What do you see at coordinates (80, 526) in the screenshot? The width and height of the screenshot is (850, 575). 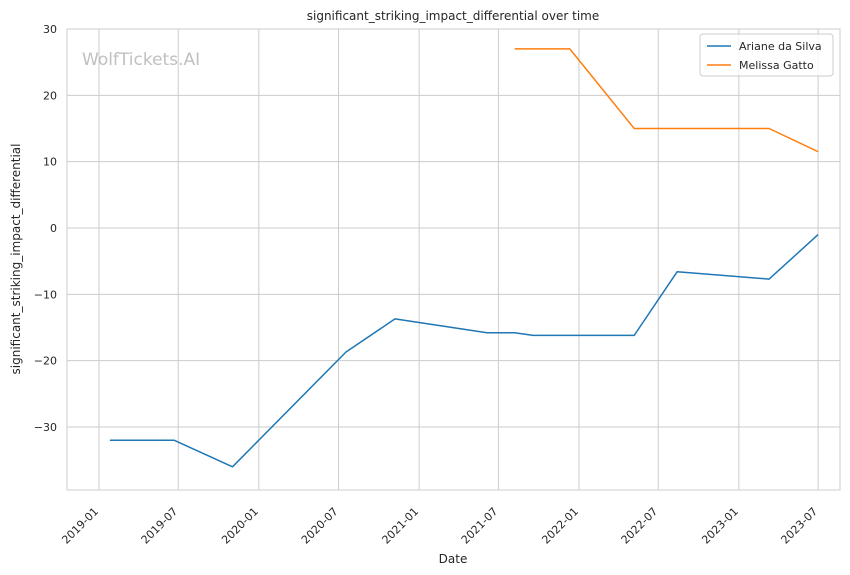 I see `x-tick-label: 2019-01` at bounding box center [80, 526].